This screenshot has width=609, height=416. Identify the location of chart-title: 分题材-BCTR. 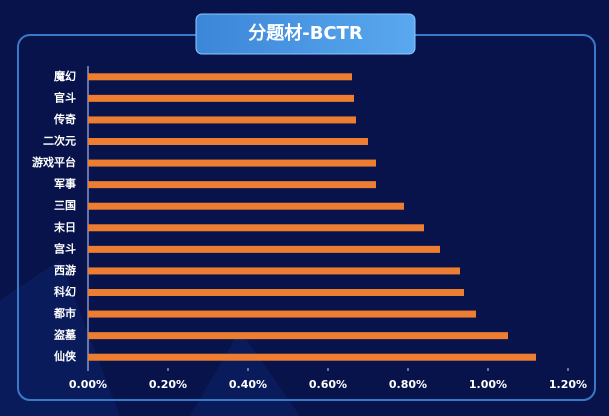
(305, 33).